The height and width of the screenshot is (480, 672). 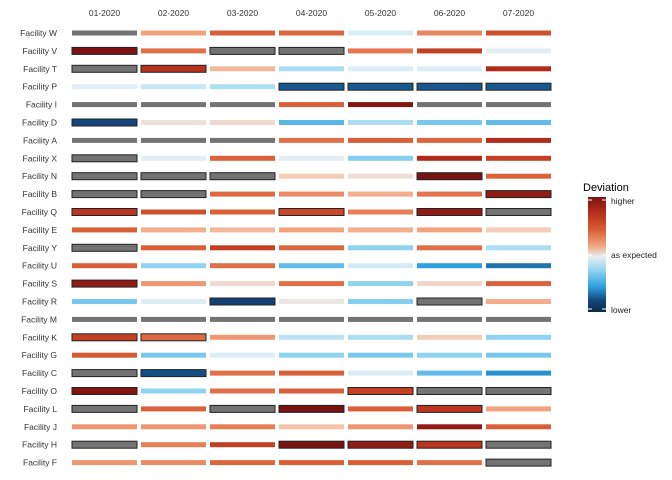 I want to click on column-label: 03-2020, so click(x=242, y=13).